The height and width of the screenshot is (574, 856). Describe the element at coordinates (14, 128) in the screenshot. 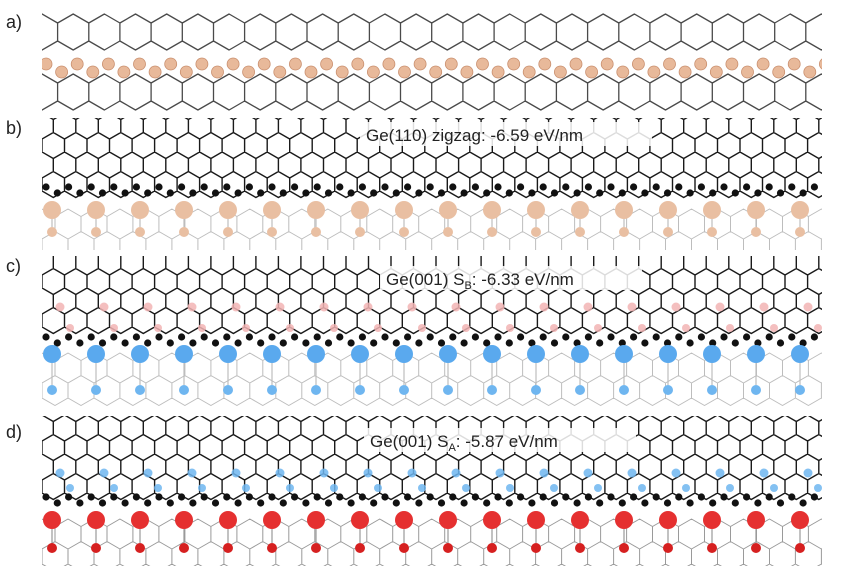

I see `panel-b-label: b)` at that location.